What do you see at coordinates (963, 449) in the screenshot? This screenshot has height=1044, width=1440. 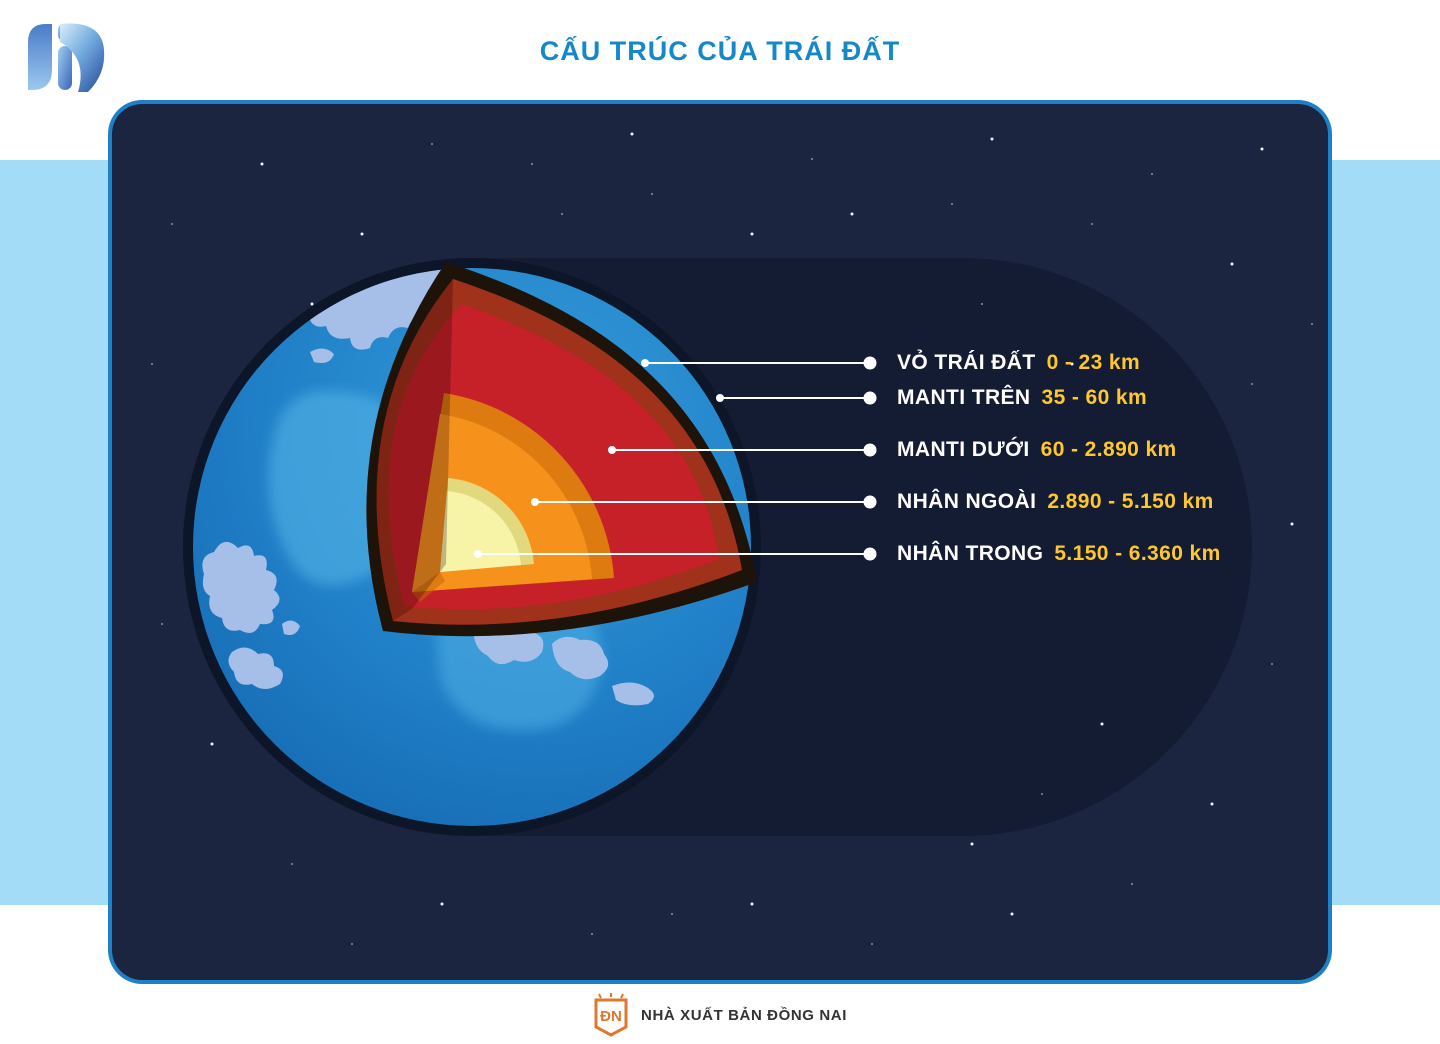 I see `layer-label: MANTI DƯỚI` at bounding box center [963, 449].